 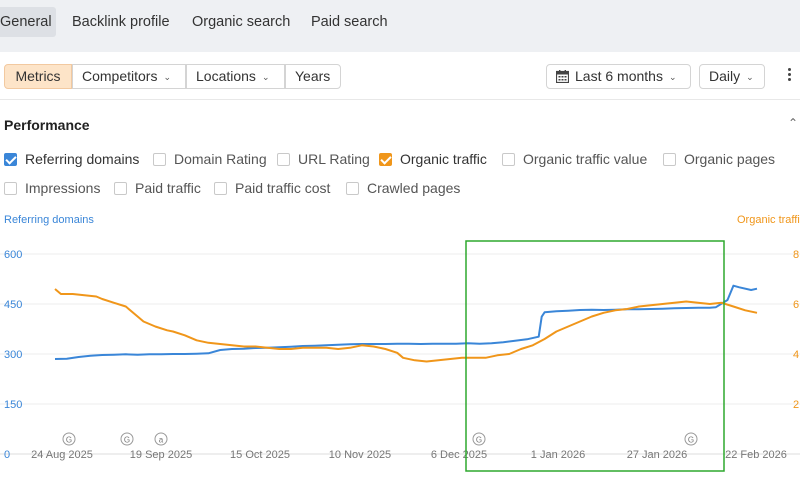 I want to click on x-tick-label: 6 Dec 2025, so click(x=459, y=455).